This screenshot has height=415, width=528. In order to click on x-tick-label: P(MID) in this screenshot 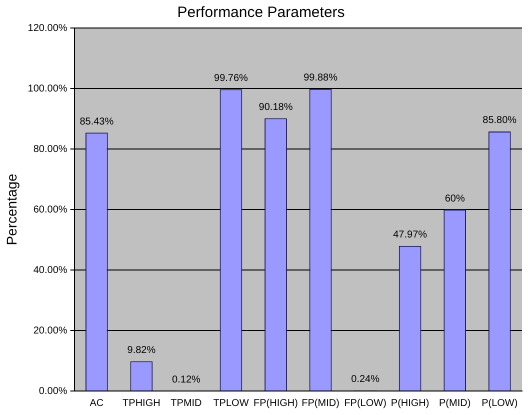, I will do `click(455, 403)`.